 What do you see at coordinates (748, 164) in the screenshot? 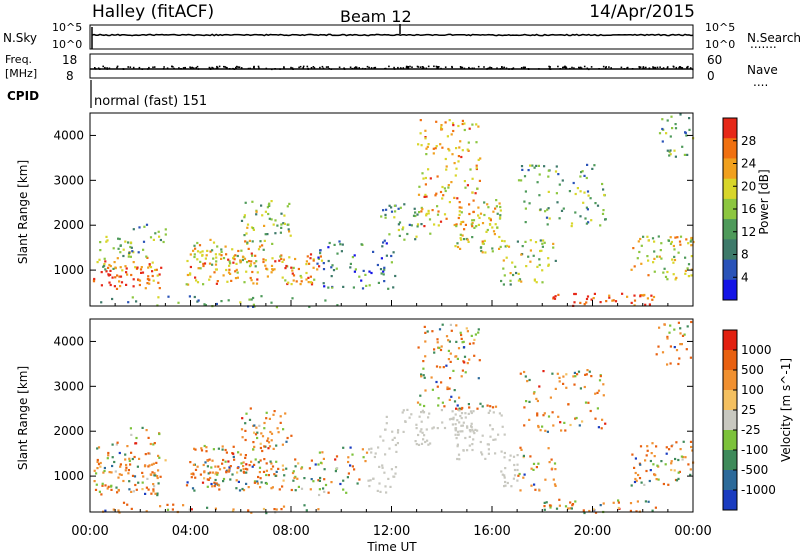
I see `colorbar-tick-label: 24` at bounding box center [748, 164].